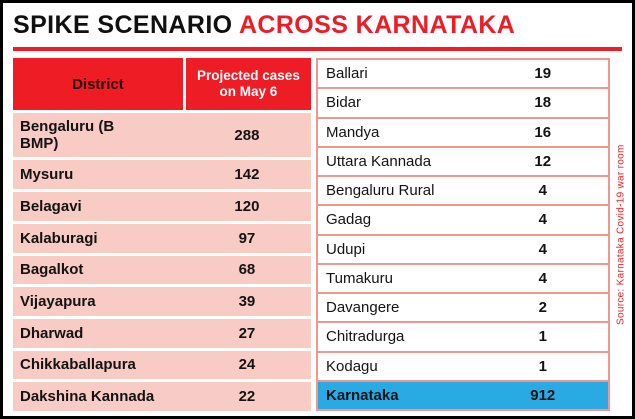 This screenshot has width=635, height=419. I want to click on value-cell: 27, so click(247, 333).